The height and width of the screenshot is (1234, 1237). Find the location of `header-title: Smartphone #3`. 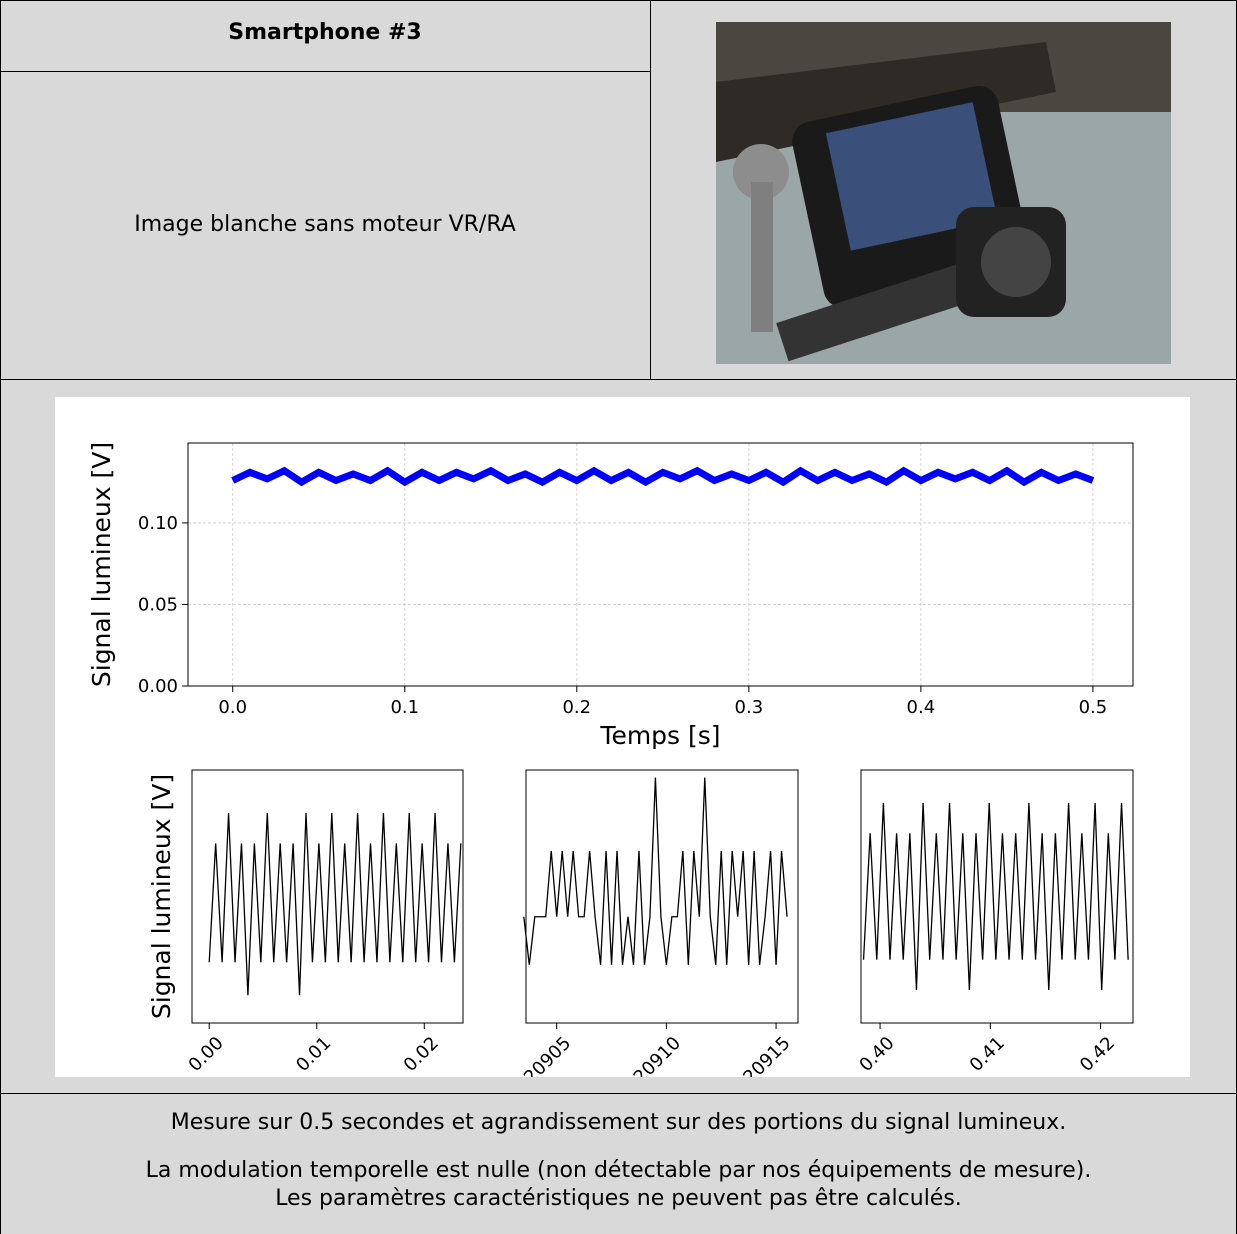

header-title: Smartphone #3 is located at coordinates (325, 32).